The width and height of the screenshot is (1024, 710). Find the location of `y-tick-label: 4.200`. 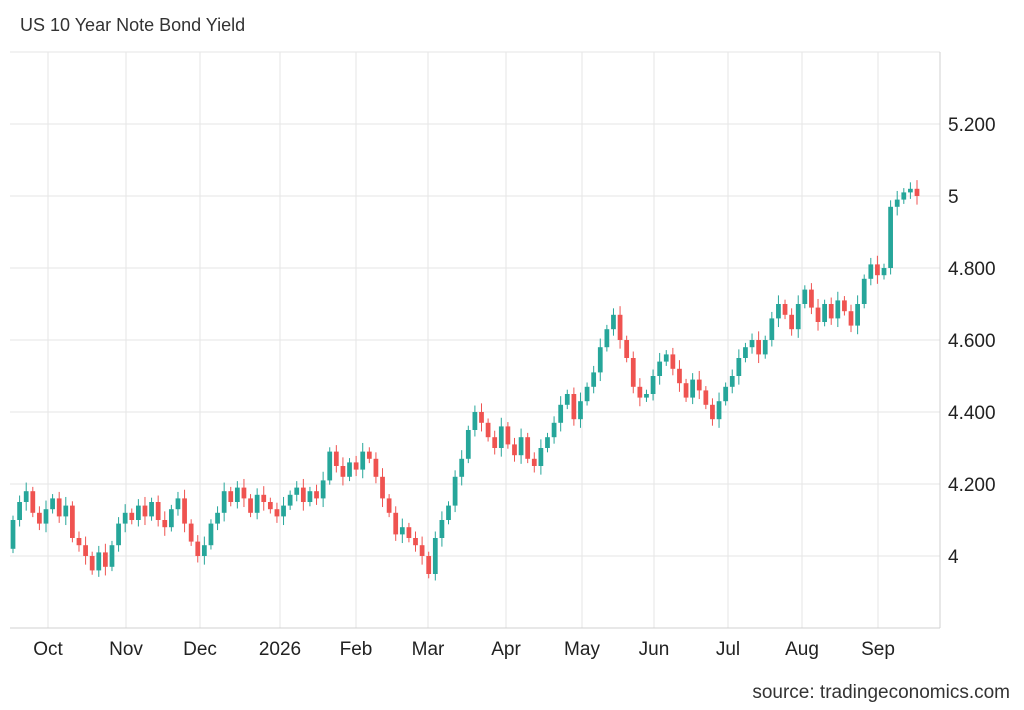

y-tick-label: 4.200 is located at coordinates (972, 485).